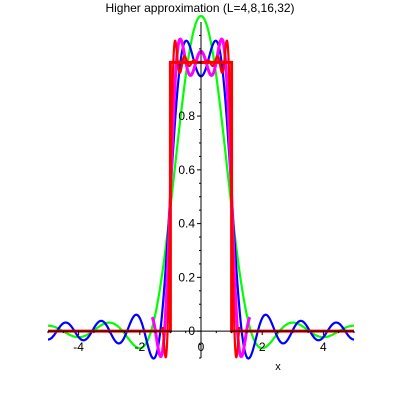  I want to click on x-tick-label: -4, so click(78, 347).